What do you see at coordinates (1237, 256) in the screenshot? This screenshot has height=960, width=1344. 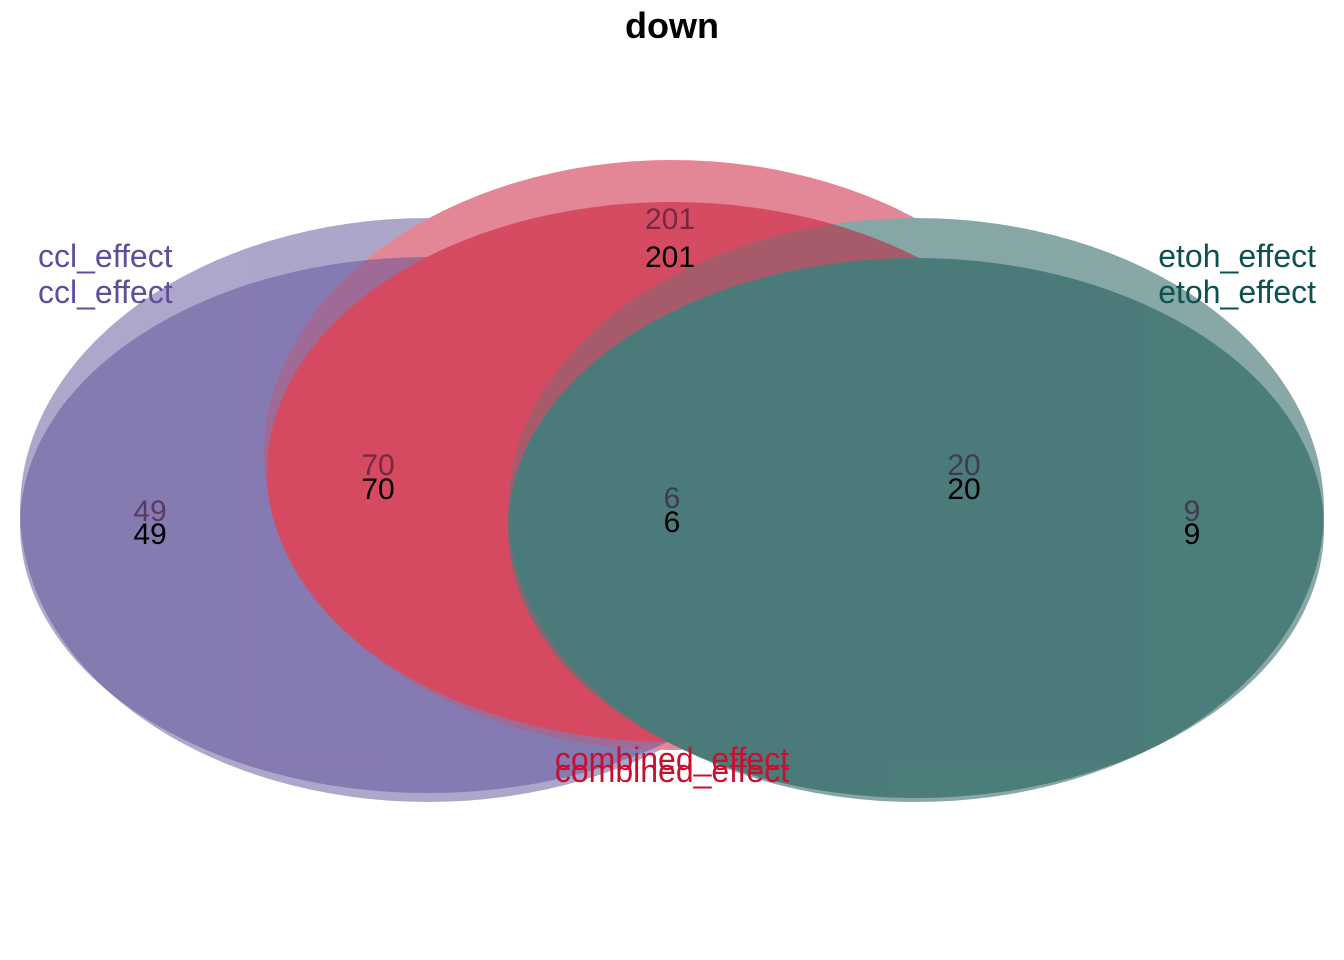 I see `set-label-etoh-back: etoh_effect` at bounding box center [1237, 256].